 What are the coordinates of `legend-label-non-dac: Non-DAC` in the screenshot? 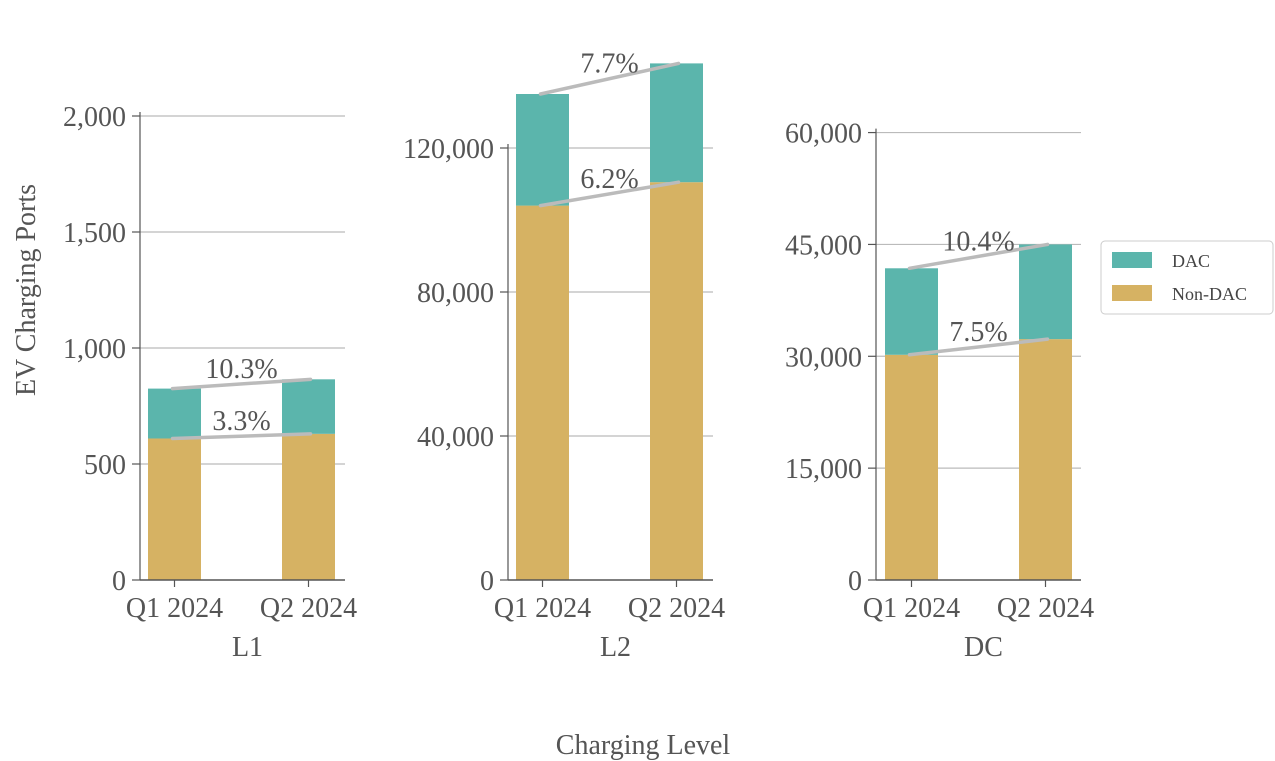 It's located at (1209, 294).